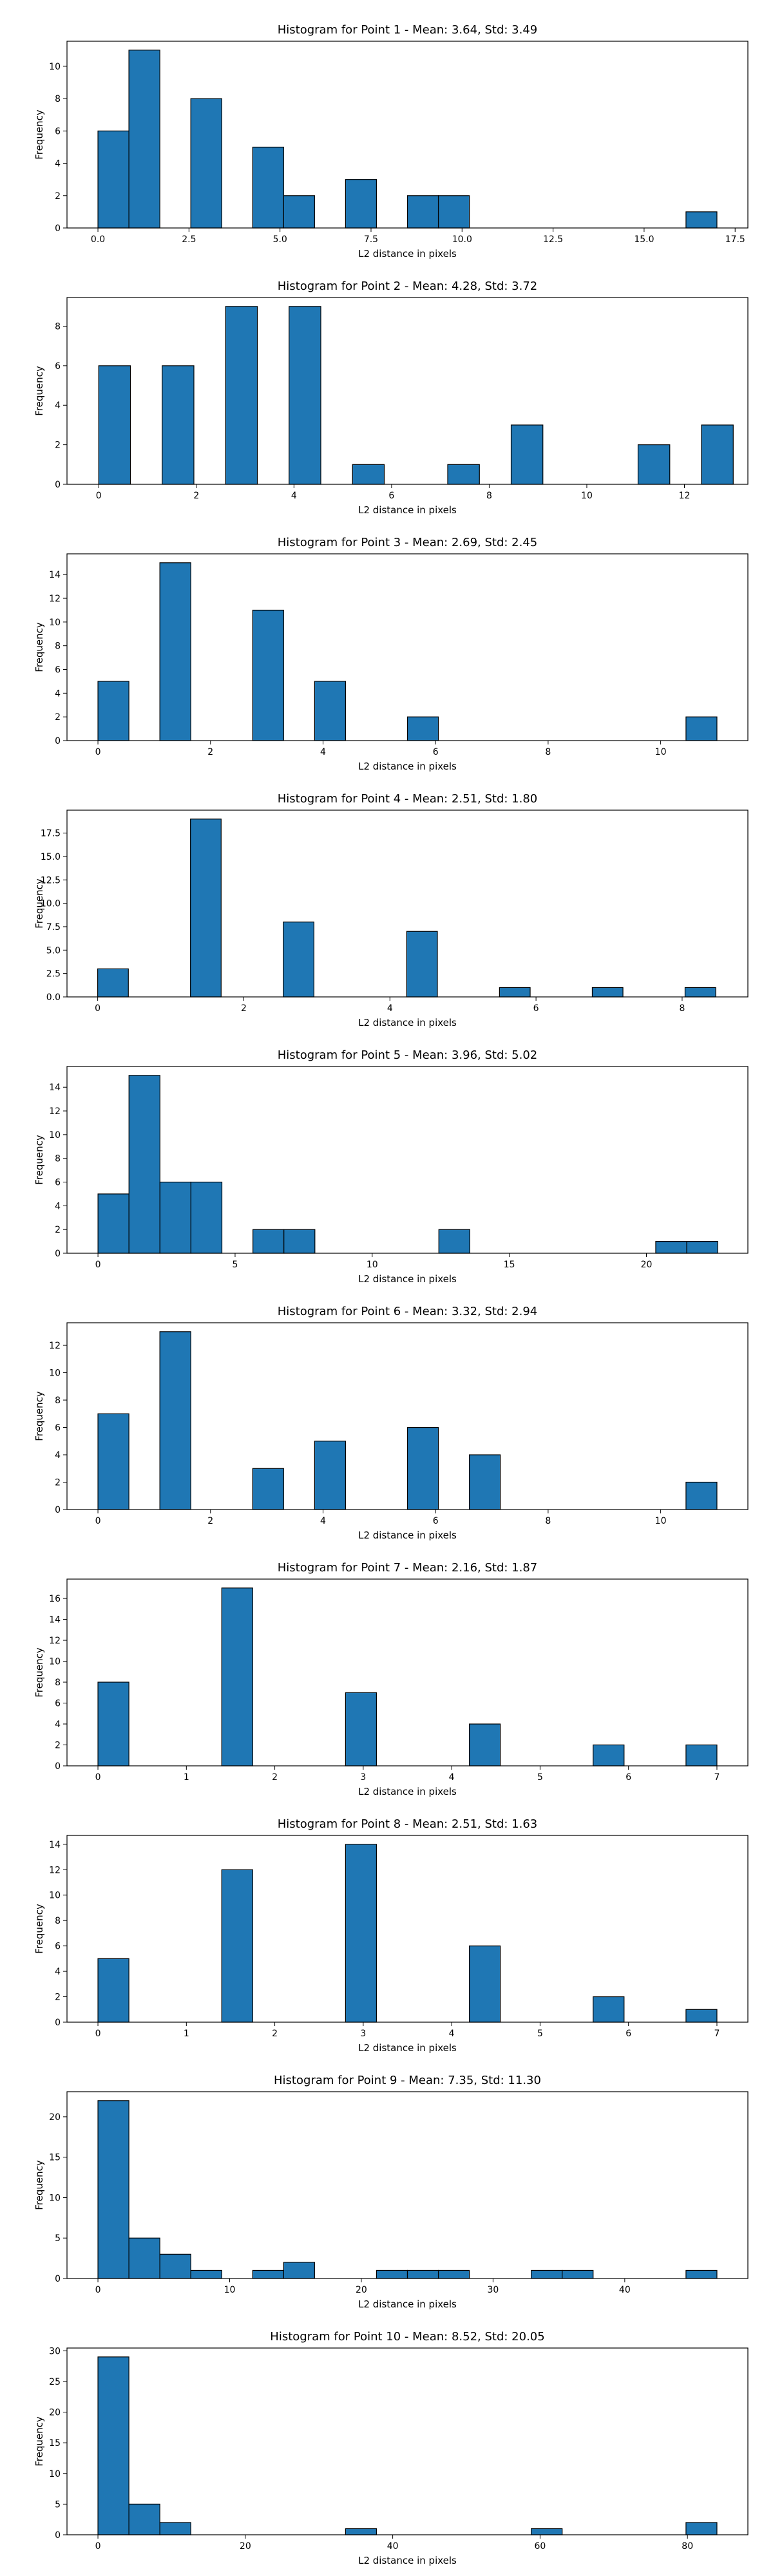  I want to click on y-tick-label: 14, so click(55, 1620).